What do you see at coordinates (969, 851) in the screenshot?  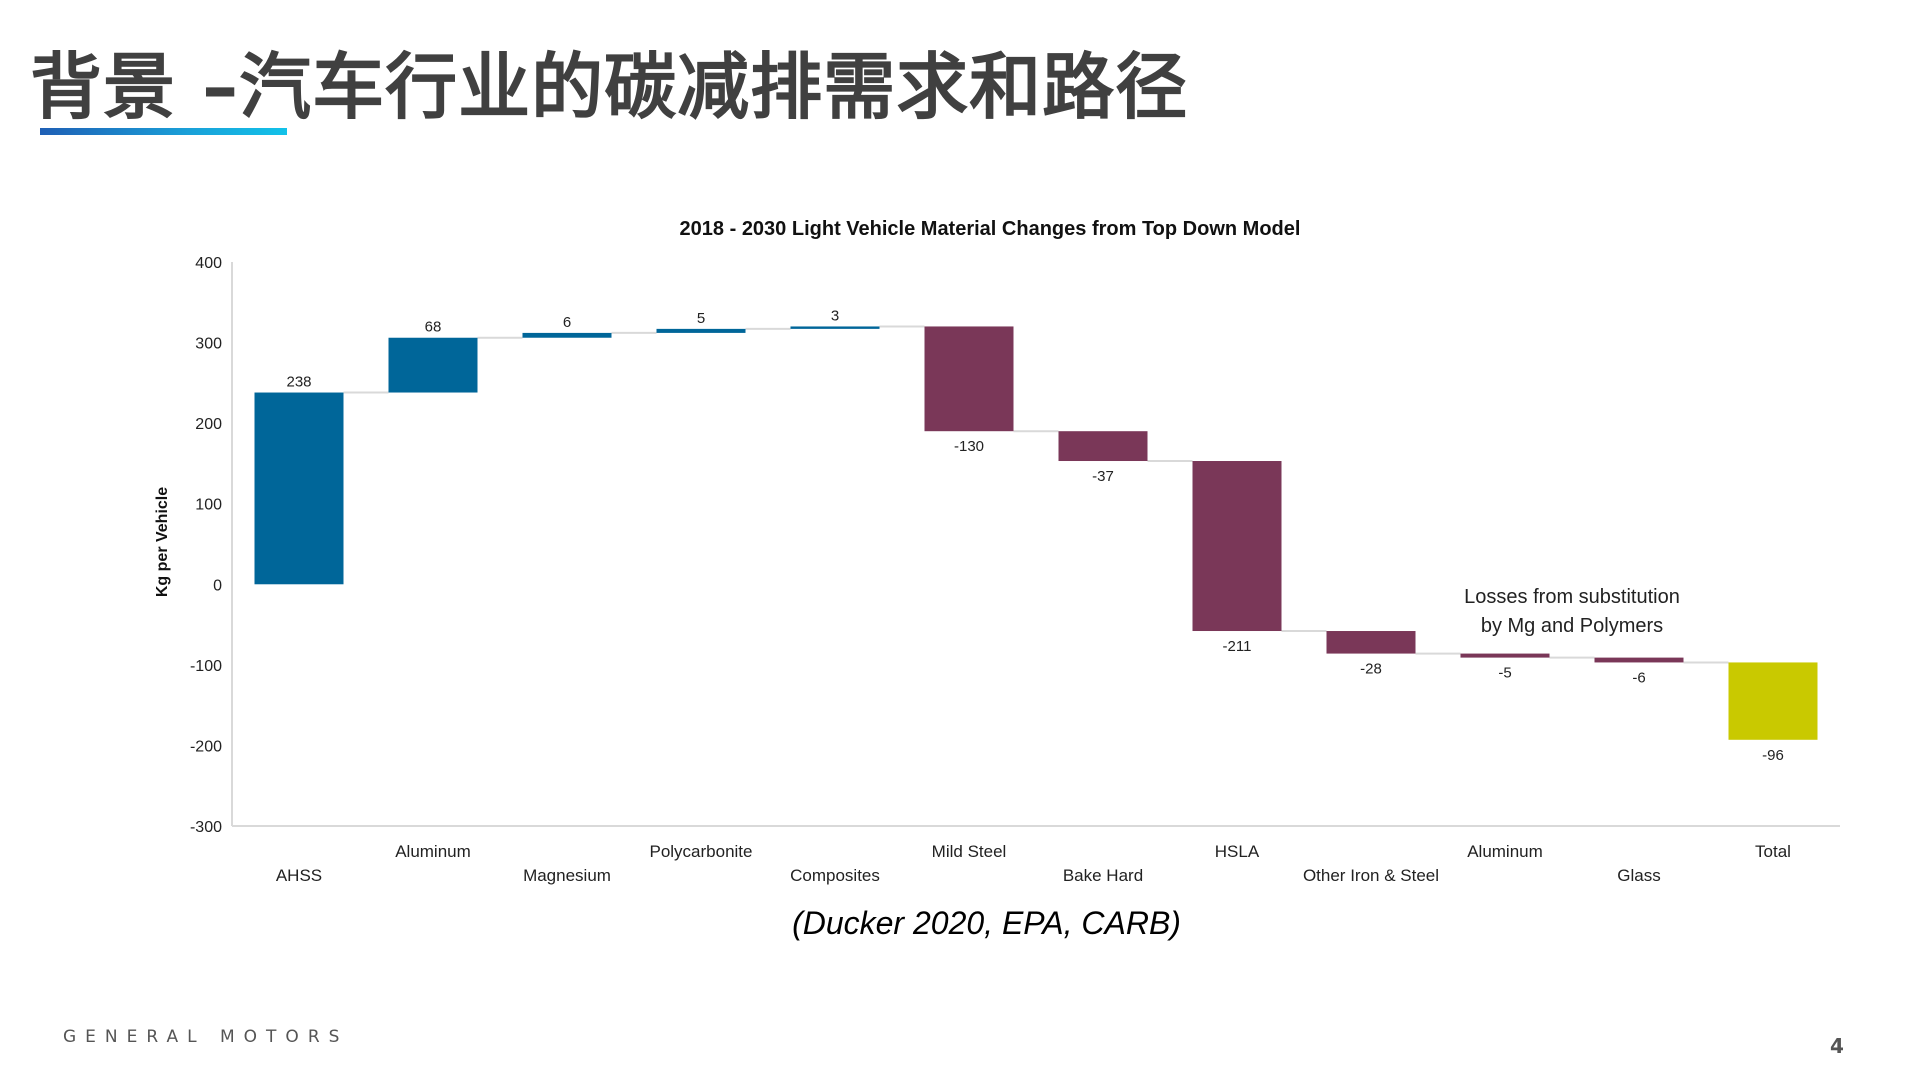 I see `category-label: Mild Steel` at bounding box center [969, 851].